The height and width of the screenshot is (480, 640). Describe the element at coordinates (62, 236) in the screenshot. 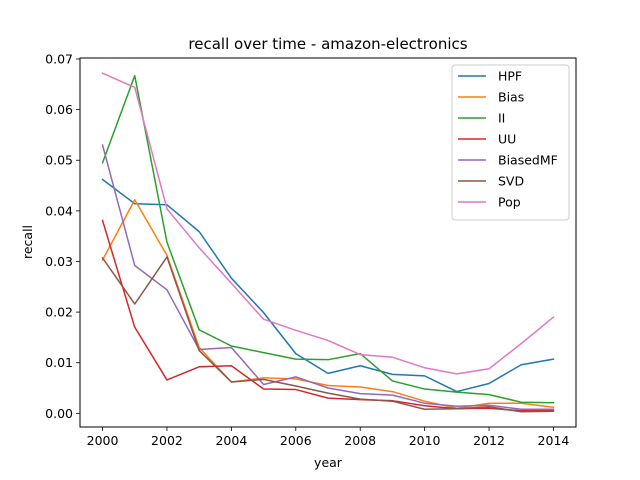

I see `y-axis: 0.00 0.01 0.02 0.03 0.04 0.05 0.06 0.07` at that location.